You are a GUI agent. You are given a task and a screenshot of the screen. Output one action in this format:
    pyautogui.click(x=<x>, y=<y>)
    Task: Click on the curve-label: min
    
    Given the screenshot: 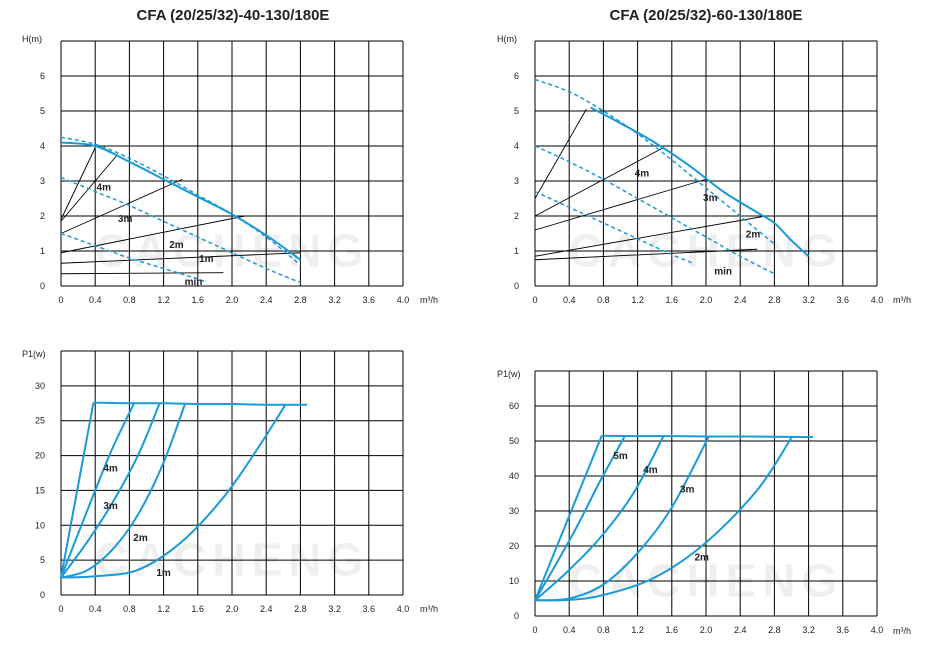 What is the action you would take?
    pyautogui.click(x=194, y=282)
    